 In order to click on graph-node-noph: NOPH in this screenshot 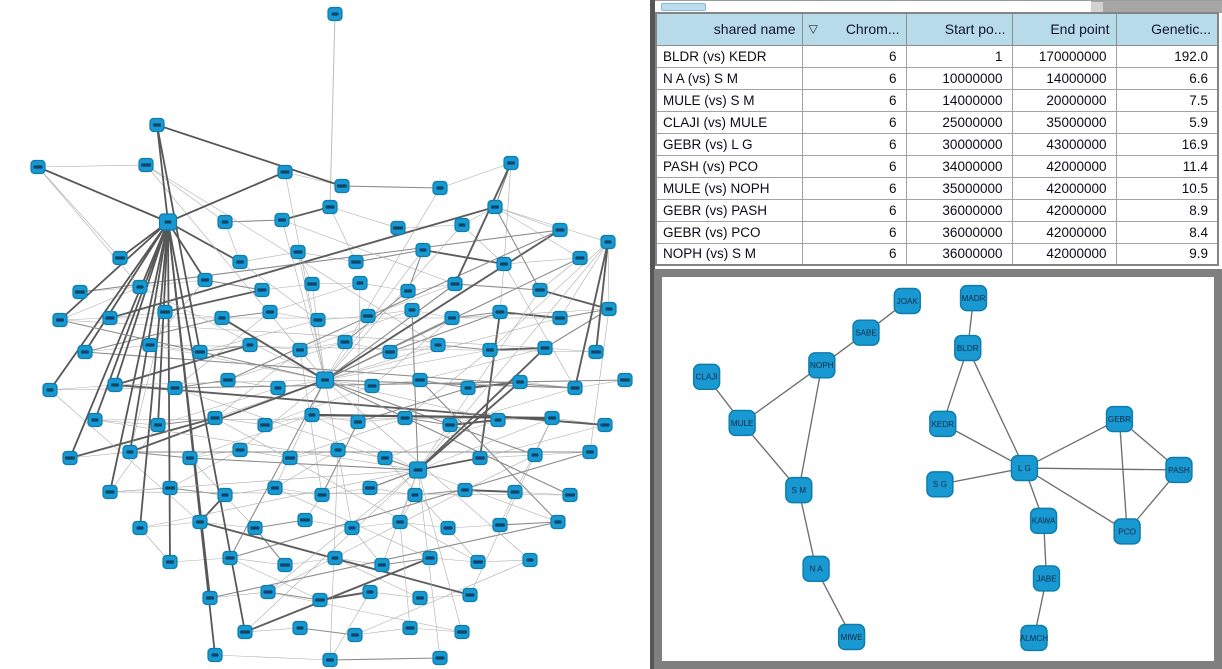, I will do `click(822, 365)`.